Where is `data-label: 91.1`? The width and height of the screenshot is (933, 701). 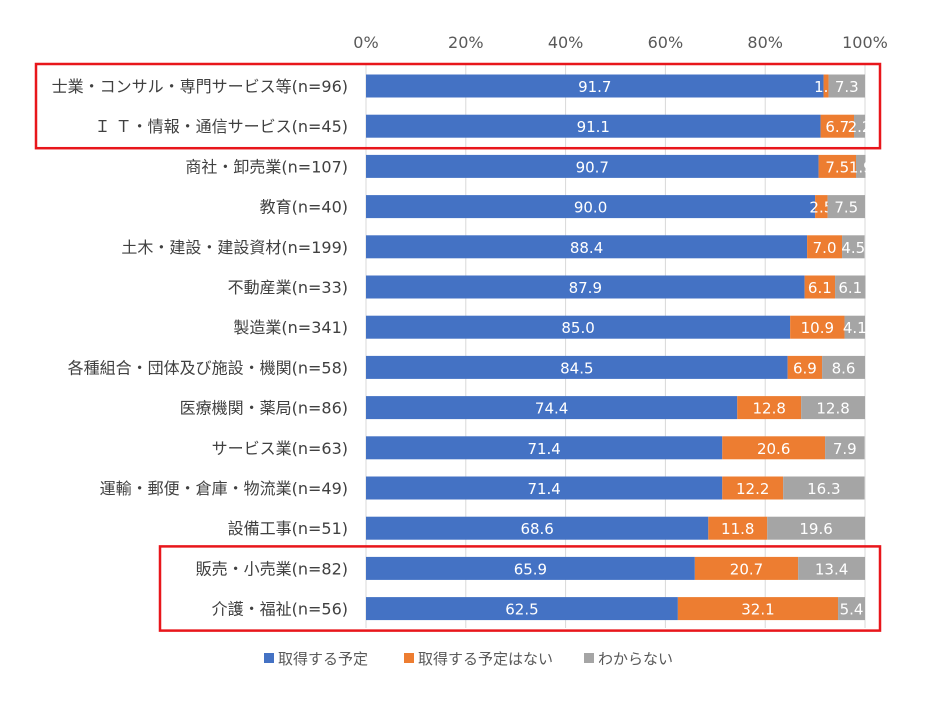 data-label: 91.1 is located at coordinates (593, 127).